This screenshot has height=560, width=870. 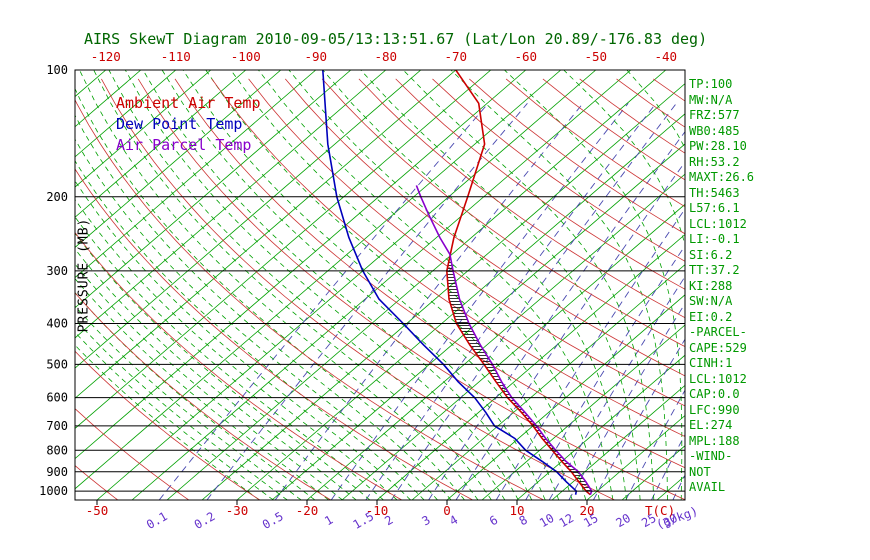 I want to click on top-temp-tick-label: -50, so click(x=596, y=56).